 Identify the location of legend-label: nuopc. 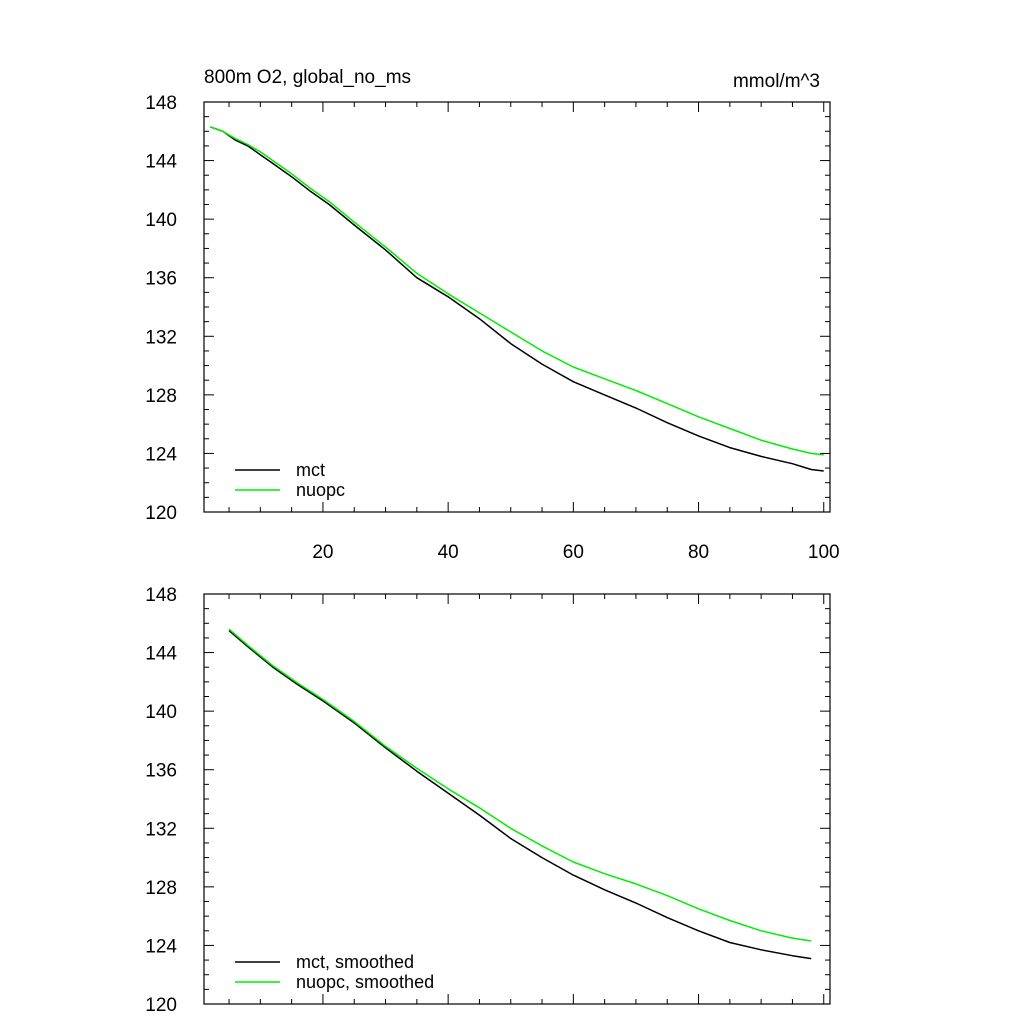
(320, 490).